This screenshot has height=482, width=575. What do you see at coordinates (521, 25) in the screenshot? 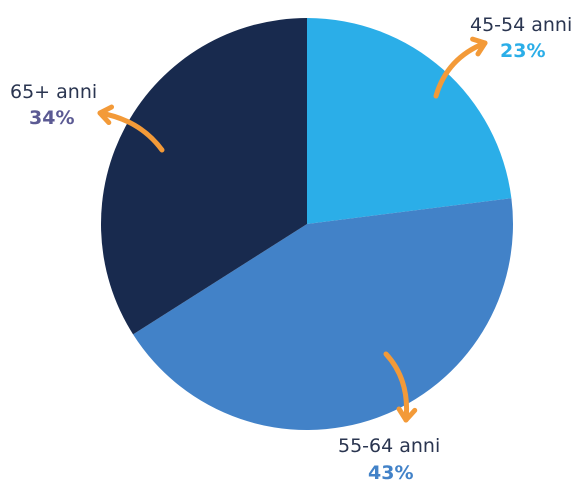
I see `slice-label-45-54: 45-54 anni` at bounding box center [521, 25].